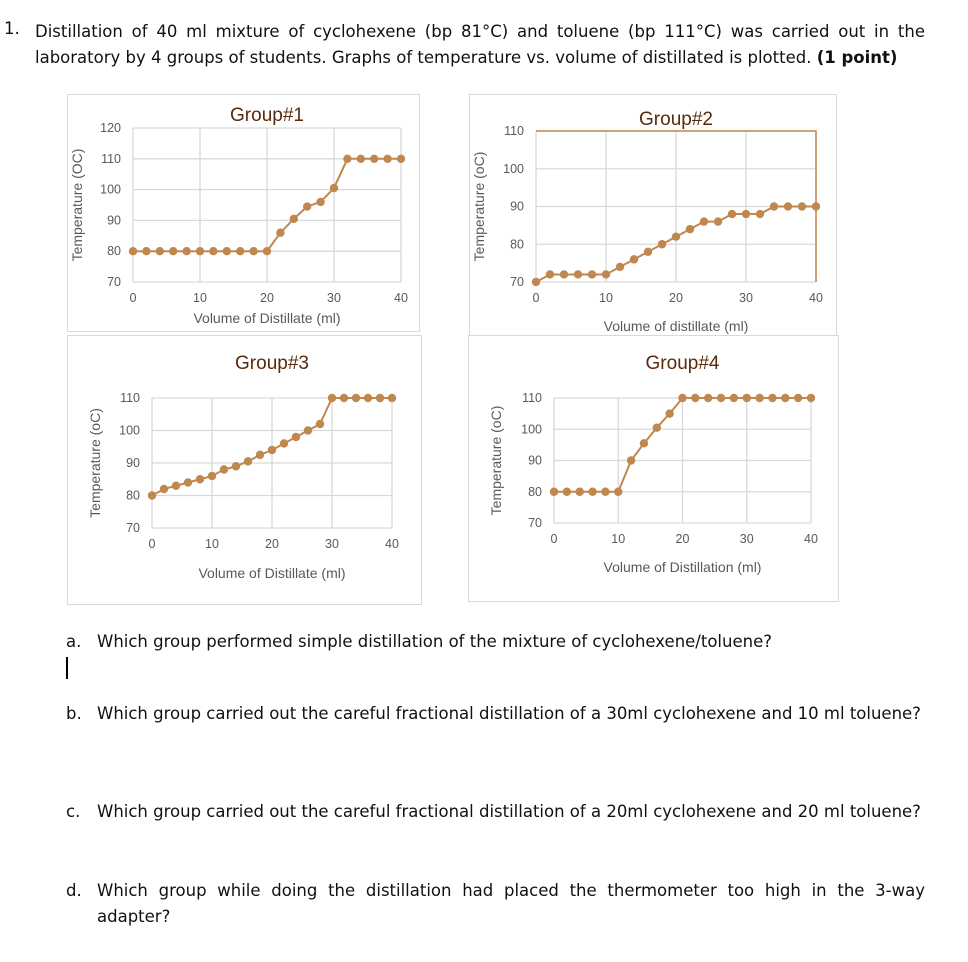  I want to click on sub-question-c-letter: c., so click(73, 811).